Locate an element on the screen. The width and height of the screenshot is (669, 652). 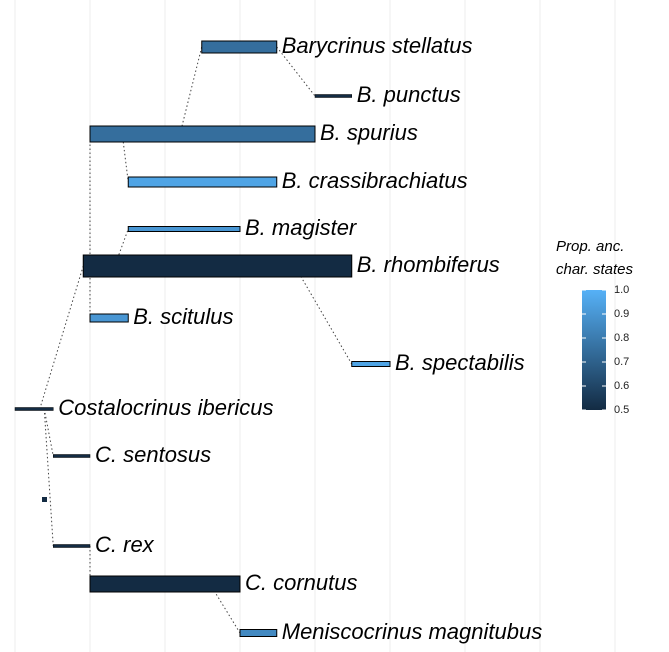
taxon-label: C. sentosus is located at coordinates (153, 454).